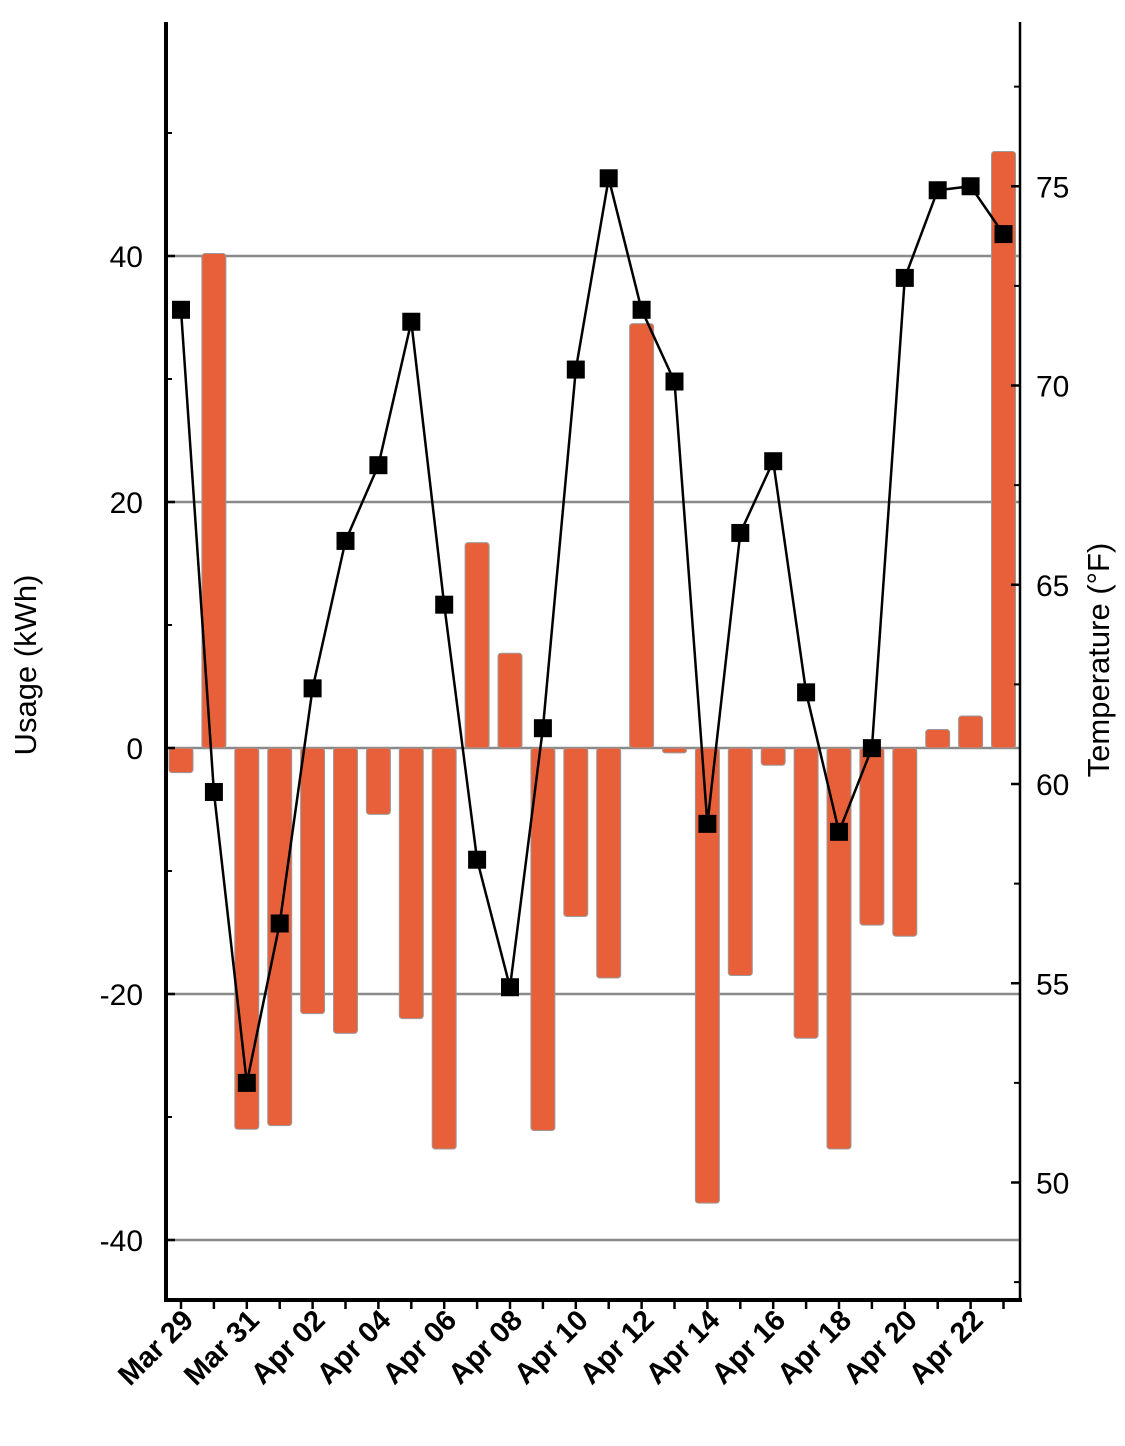  What do you see at coordinates (137, 695) in the screenshot?
I see `left-axis-ticks: -40 -20 0 20 40` at bounding box center [137, 695].